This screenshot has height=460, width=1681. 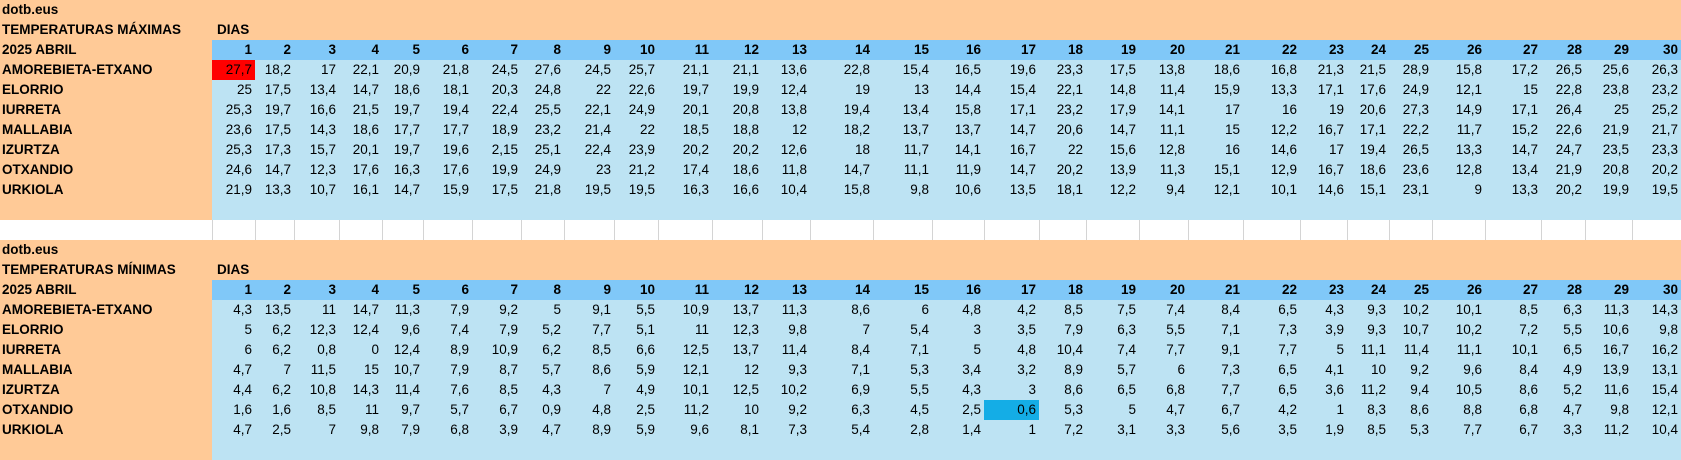 I want to click on temperature-cell: 11,4, so click(x=407, y=389).